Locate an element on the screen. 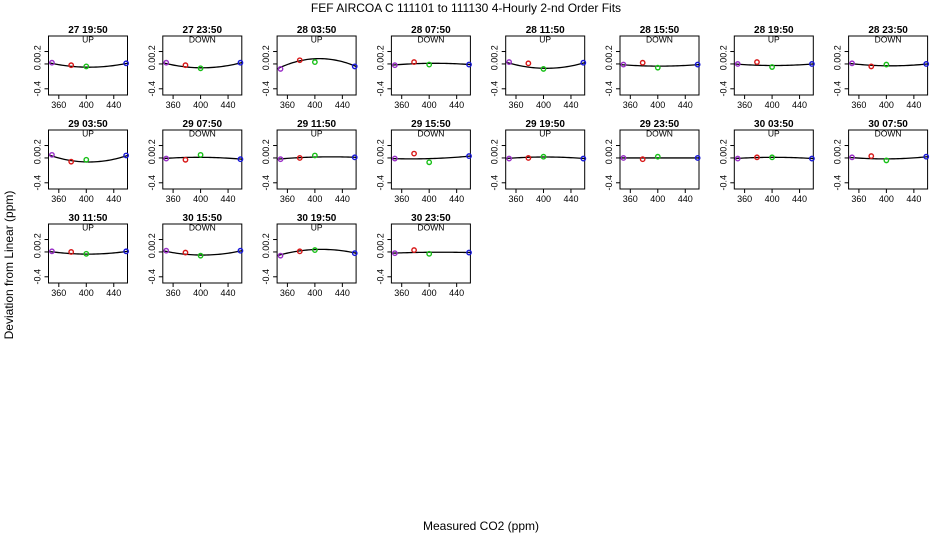 The height and width of the screenshot is (540, 936). panel-title: 30 11:50 is located at coordinates (88, 218).